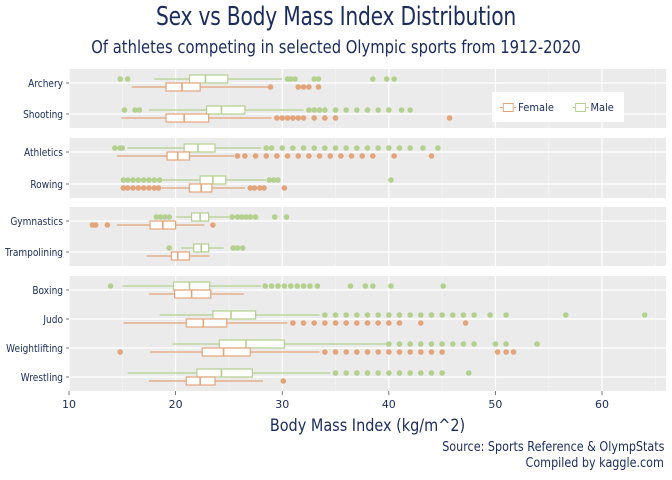 The width and height of the screenshot is (672, 480). What do you see at coordinates (208, 79) in the screenshot?
I see `box-archery-male-iqr` at bounding box center [208, 79].